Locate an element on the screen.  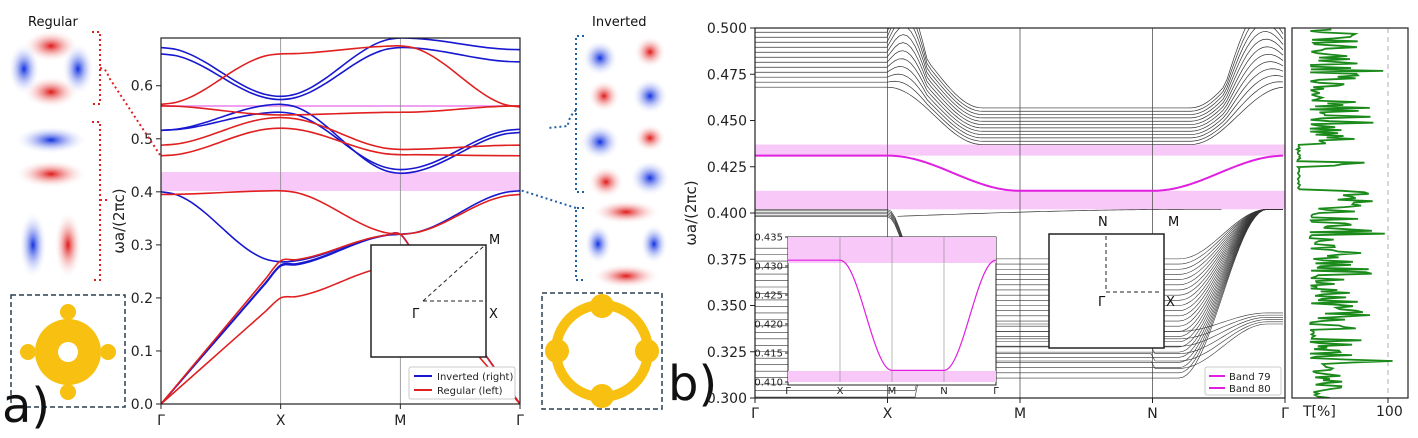
panel-b-zoom-inset: 0.410 0.415 0.420 0.425 0.430 0.435 Γ X M N Γ is located at coordinates (876, 315).